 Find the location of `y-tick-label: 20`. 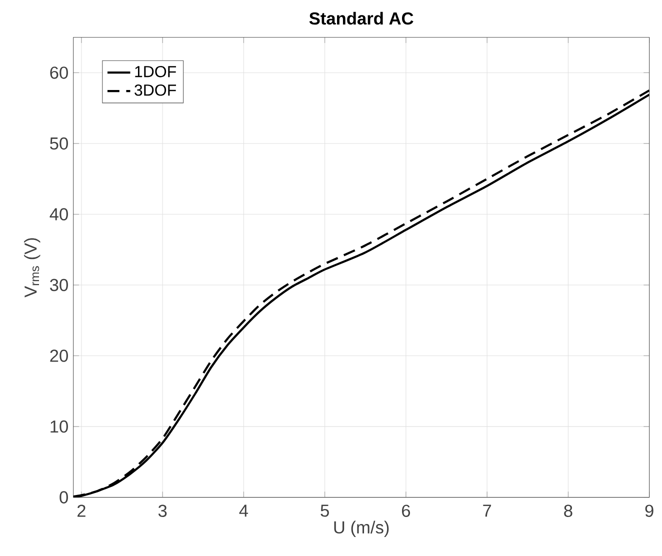

y-tick-label: 20 is located at coordinates (59, 356).